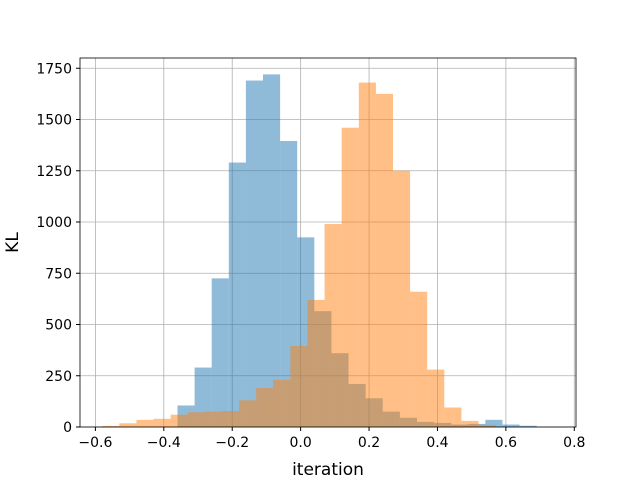  Describe the element at coordinates (164, 443) in the screenshot. I see `x-tick-label: −0.4` at that location.